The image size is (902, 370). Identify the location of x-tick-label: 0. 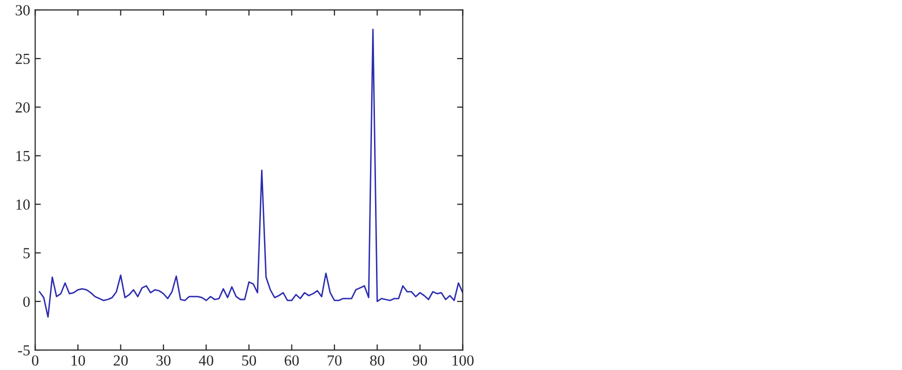
(35, 360).